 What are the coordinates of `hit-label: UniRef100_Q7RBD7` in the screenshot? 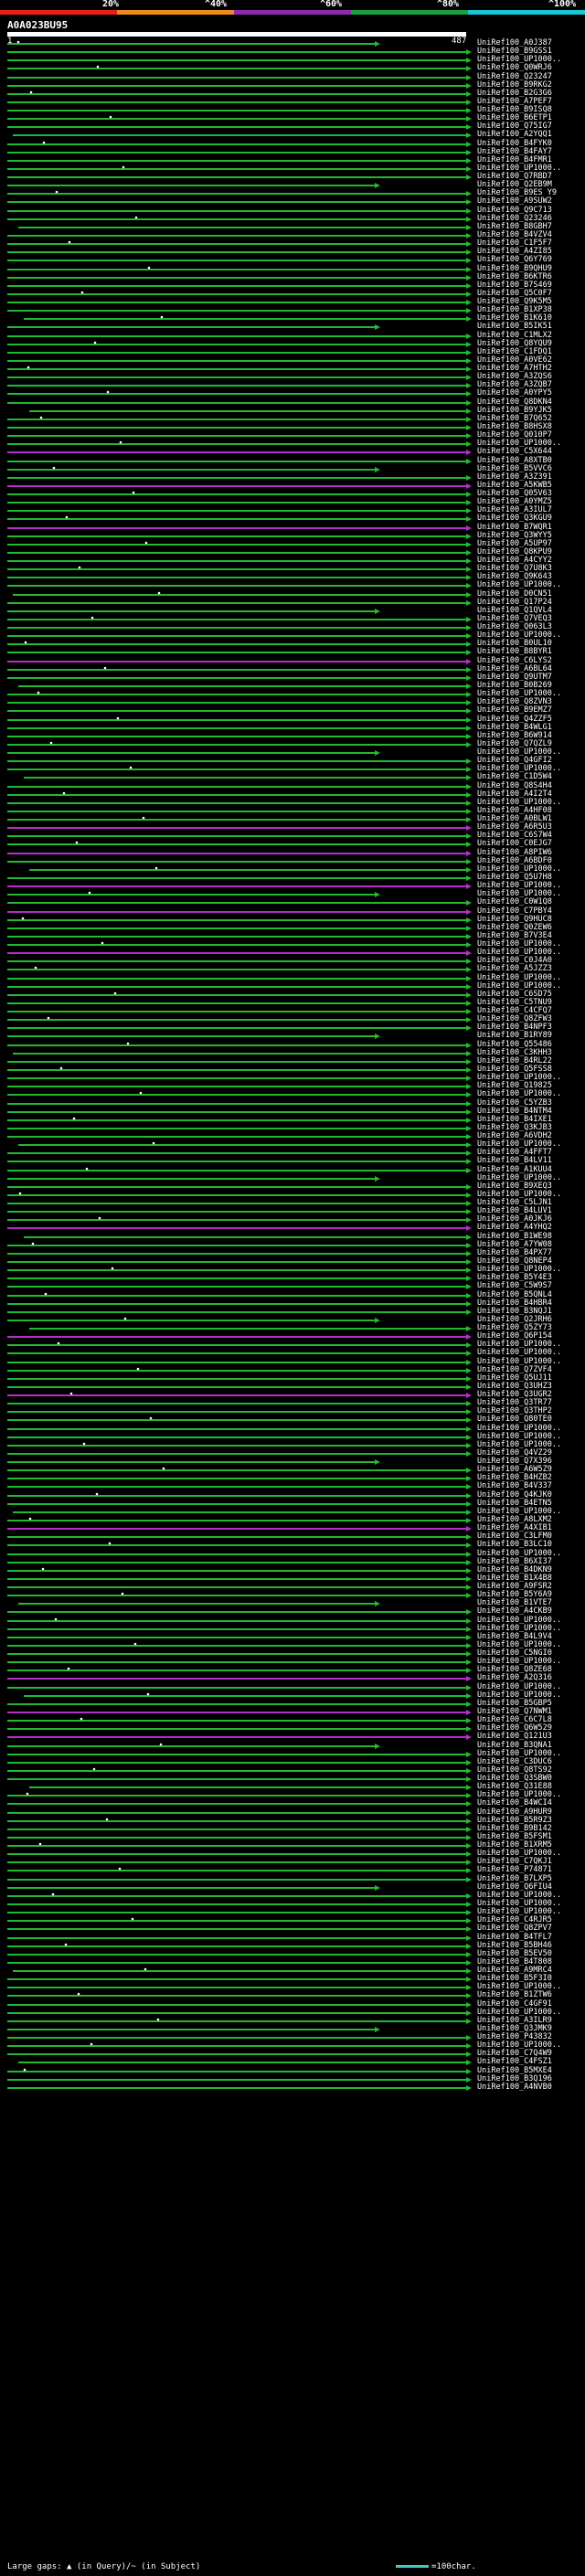 It's located at (514, 176).